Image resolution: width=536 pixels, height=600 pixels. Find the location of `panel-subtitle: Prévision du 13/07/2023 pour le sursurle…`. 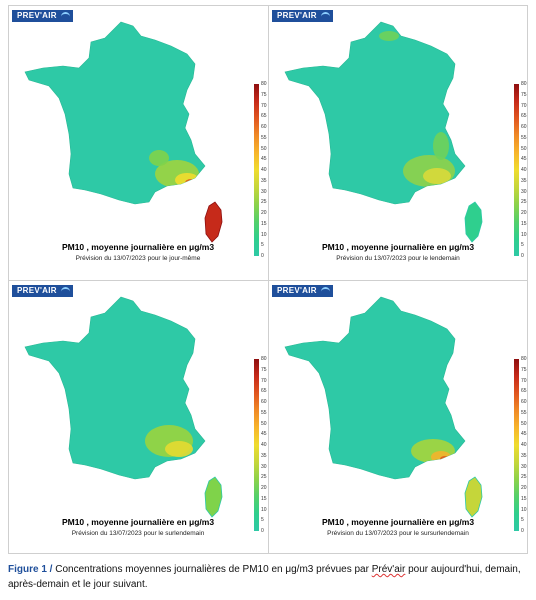

panel-subtitle: Prévision du 13/07/2023 pour le sursurle… is located at coordinates (398, 533).